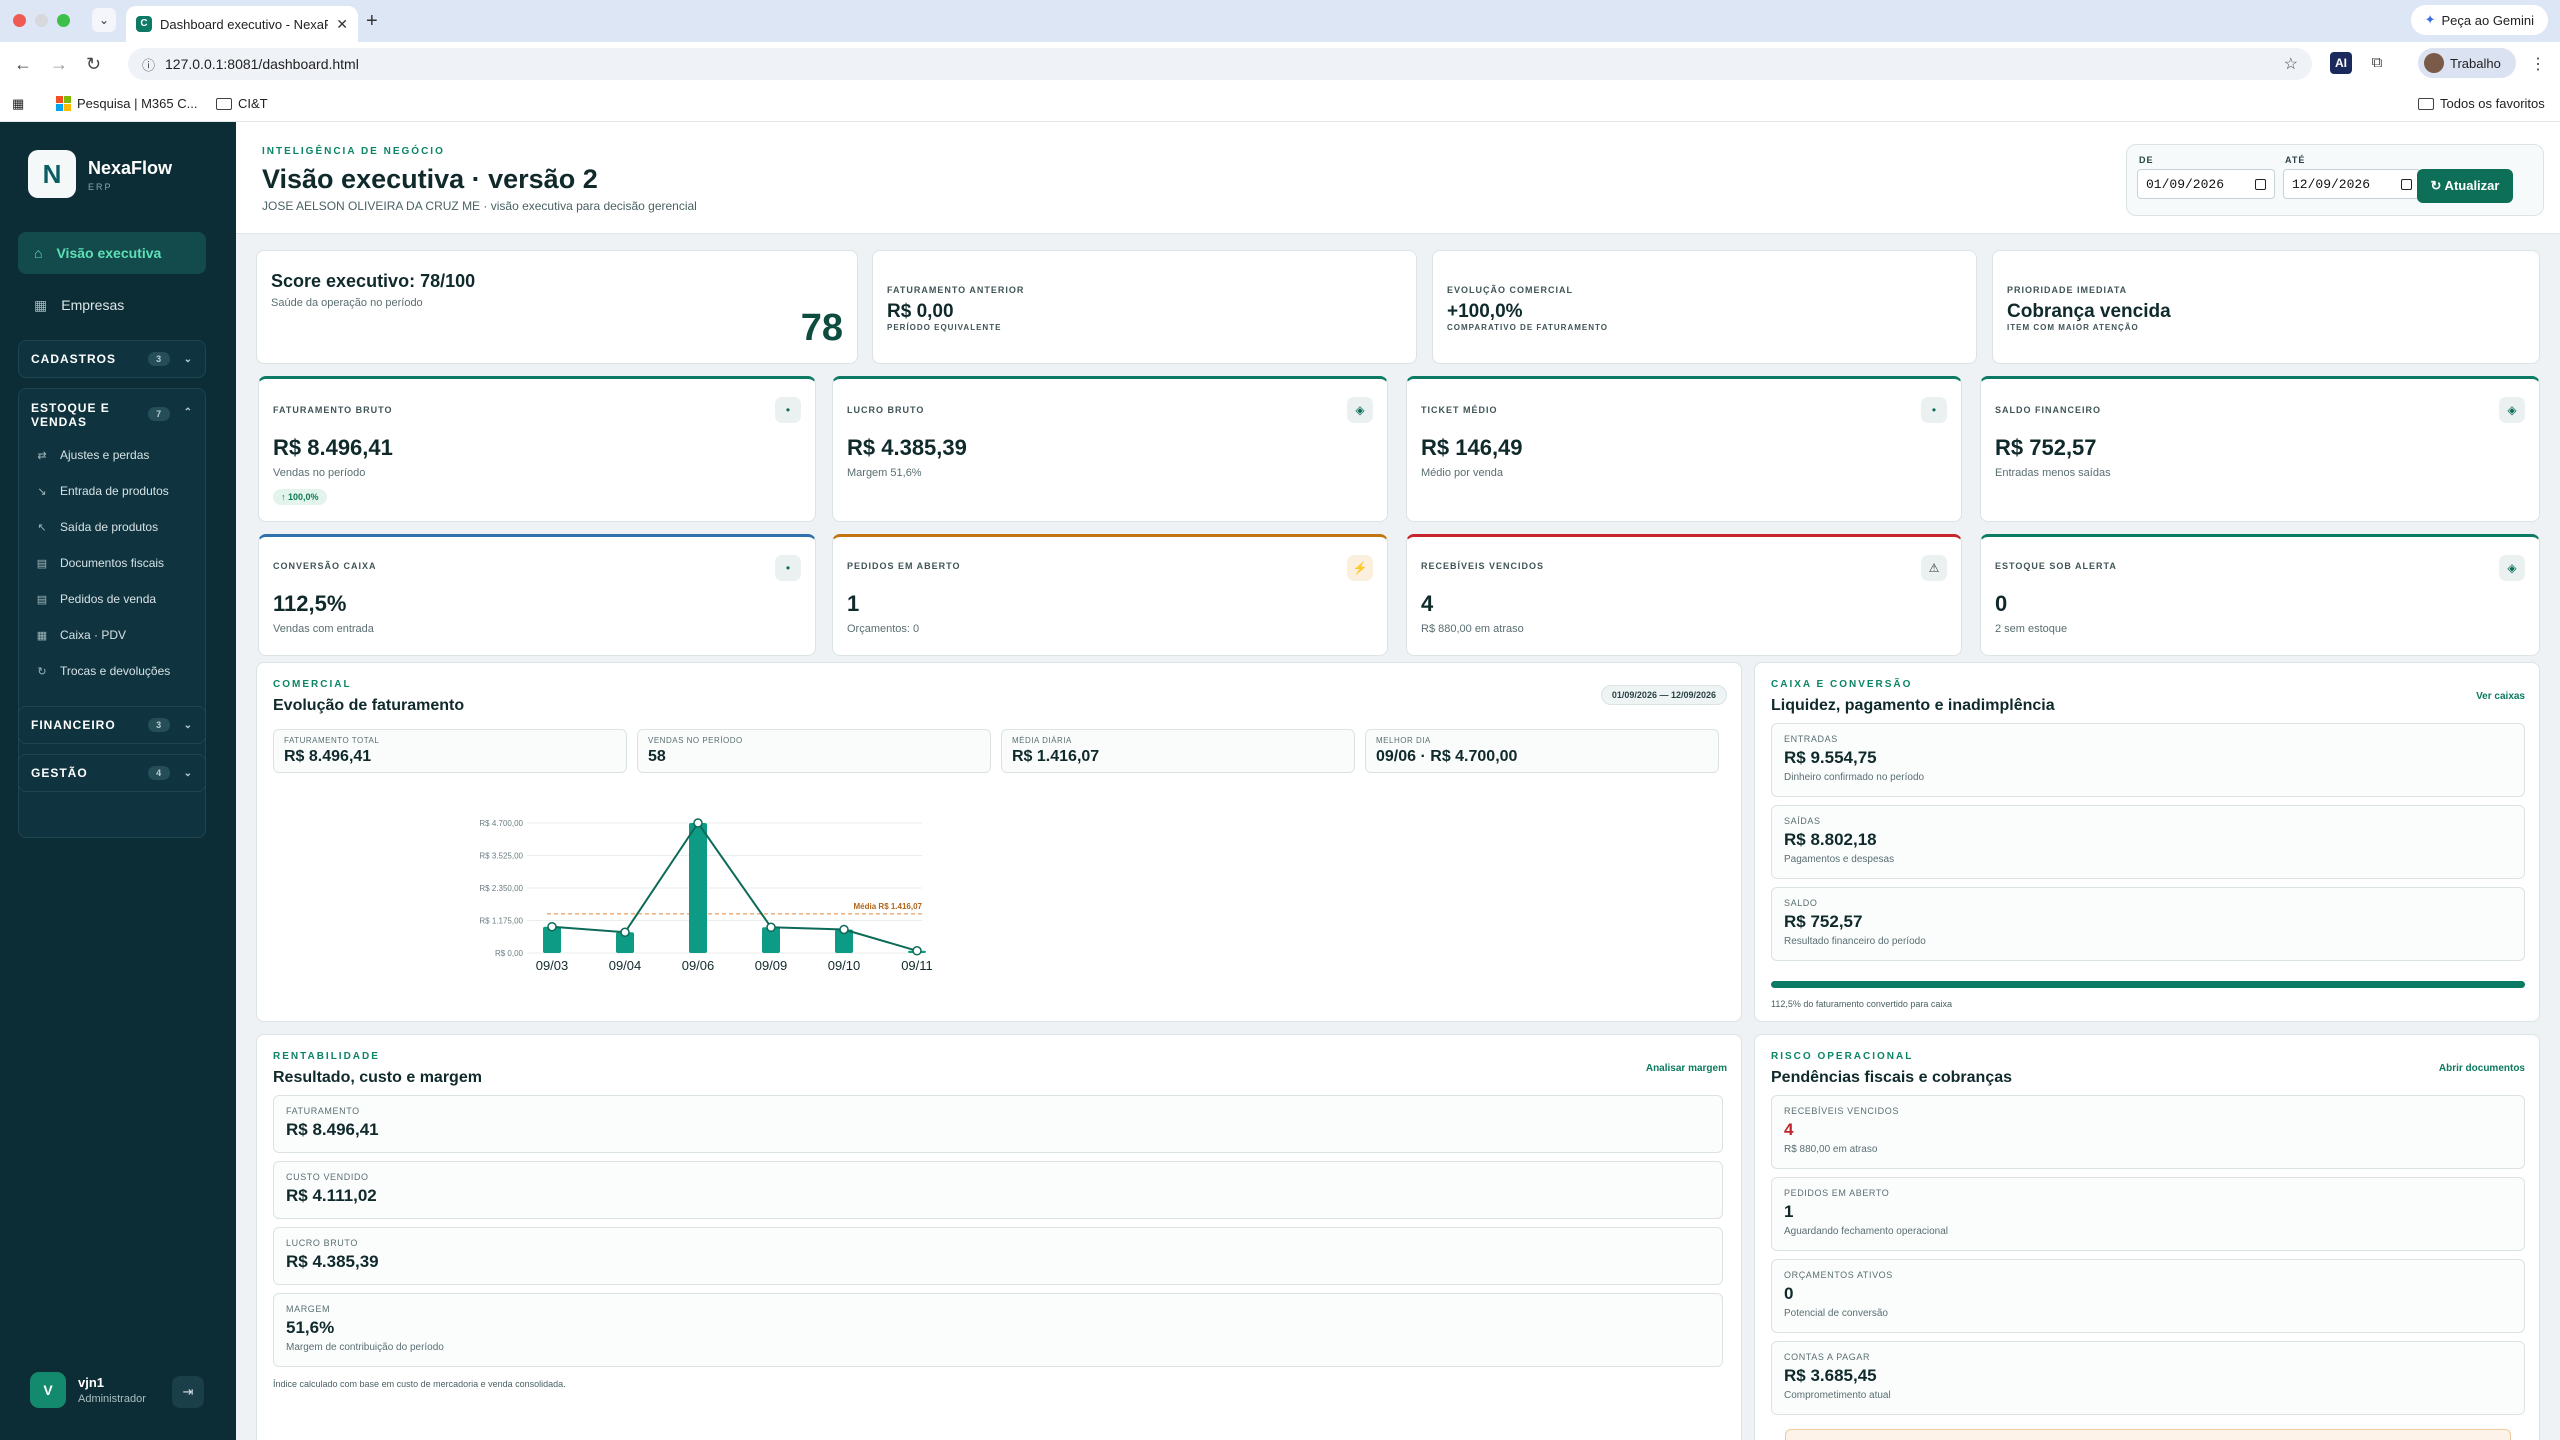 This screenshot has height=1440, width=2560. Describe the element at coordinates (2290, 64) in the screenshot. I see `bookmark-star-icon: ☆` at that location.